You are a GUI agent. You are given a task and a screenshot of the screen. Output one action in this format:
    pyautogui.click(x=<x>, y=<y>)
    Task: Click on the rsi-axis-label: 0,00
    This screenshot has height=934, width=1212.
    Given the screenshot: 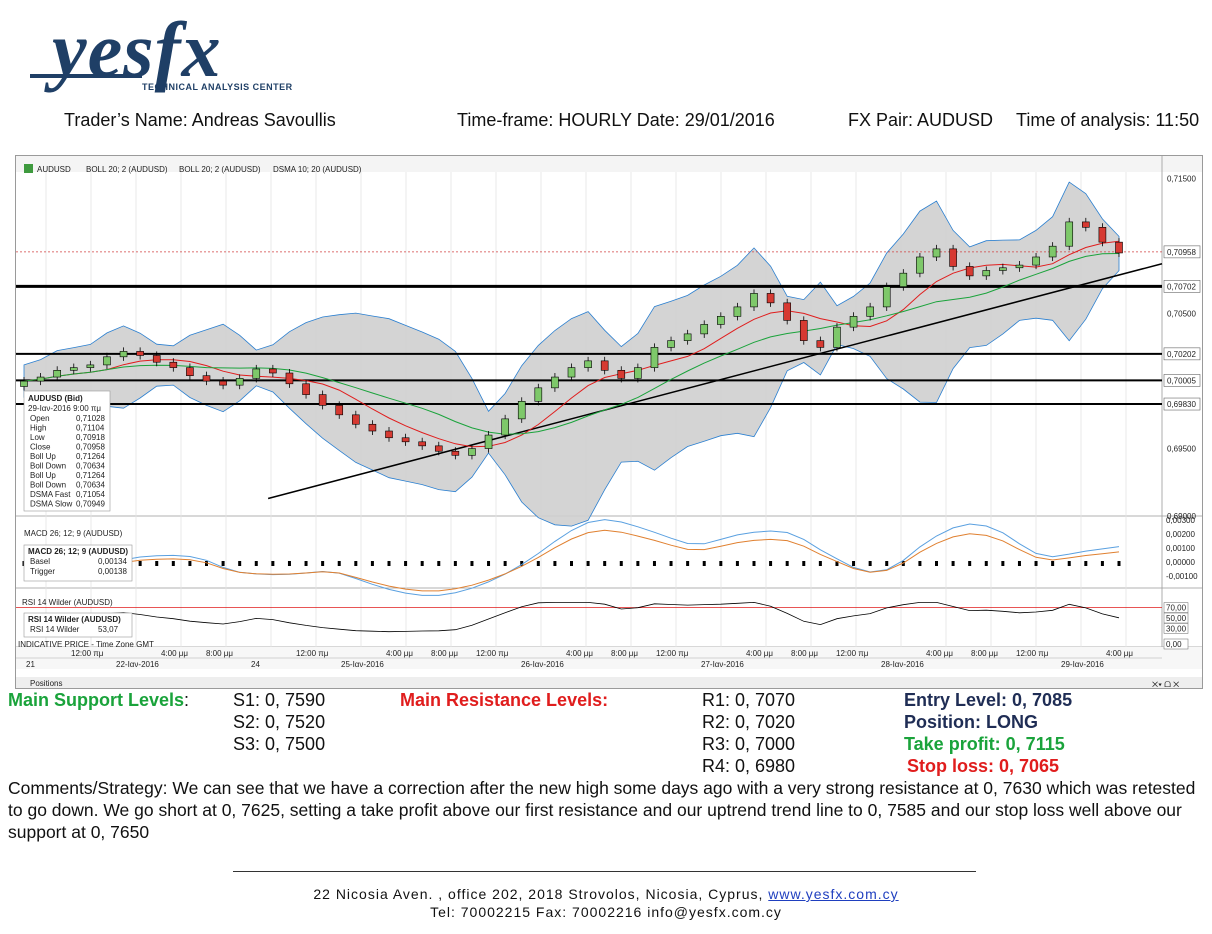 What is the action you would take?
    pyautogui.click(x=1174, y=644)
    